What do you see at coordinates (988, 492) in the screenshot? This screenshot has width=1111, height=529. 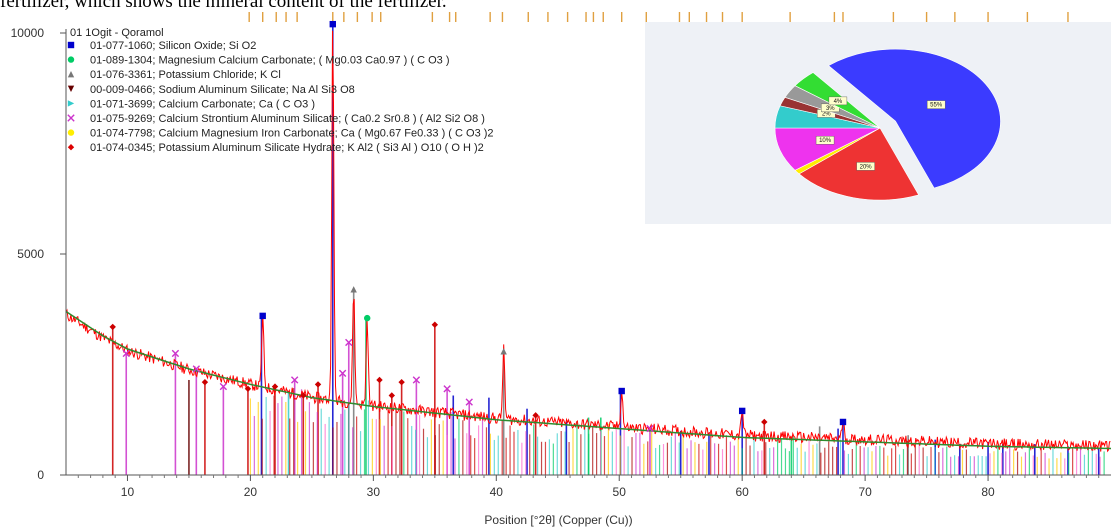 I see `x-tick-label: 80` at bounding box center [988, 492].